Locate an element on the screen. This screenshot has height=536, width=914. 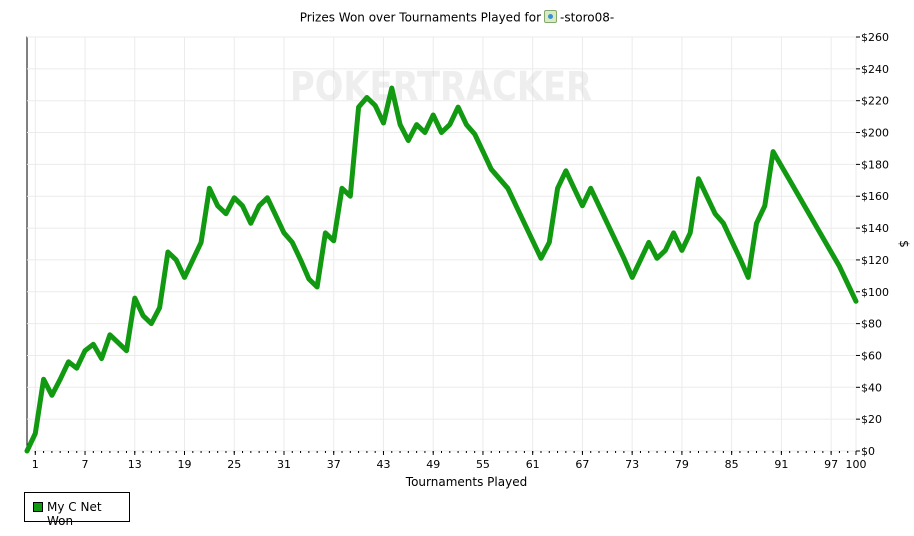
watermark: POKERTRACKER is located at coordinates (441, 87).